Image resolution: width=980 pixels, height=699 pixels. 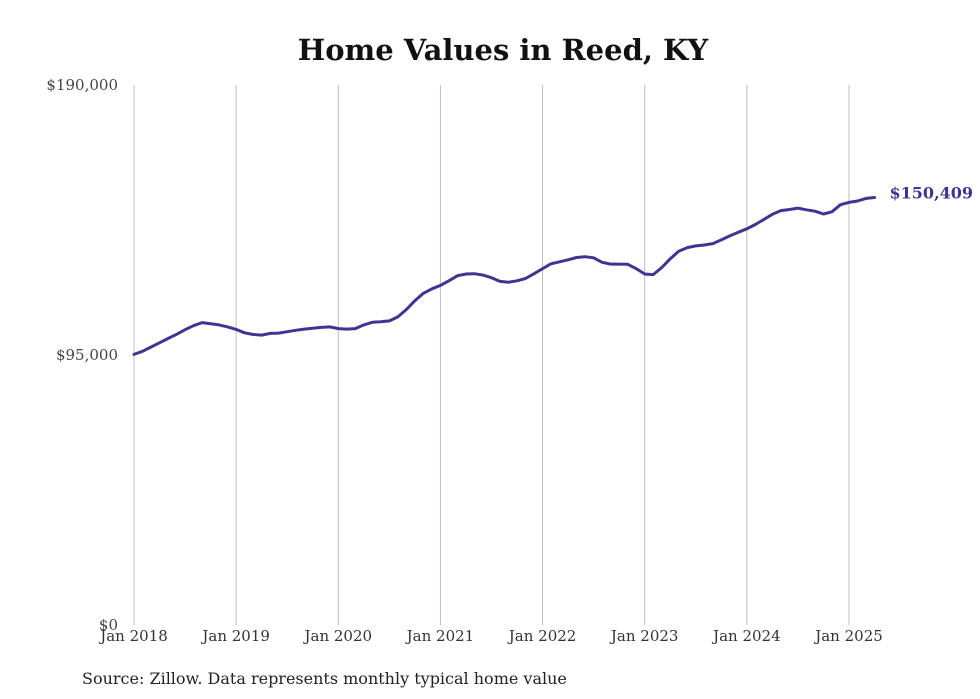 I want to click on x-tick-label: Jan 2025, so click(x=848, y=636).